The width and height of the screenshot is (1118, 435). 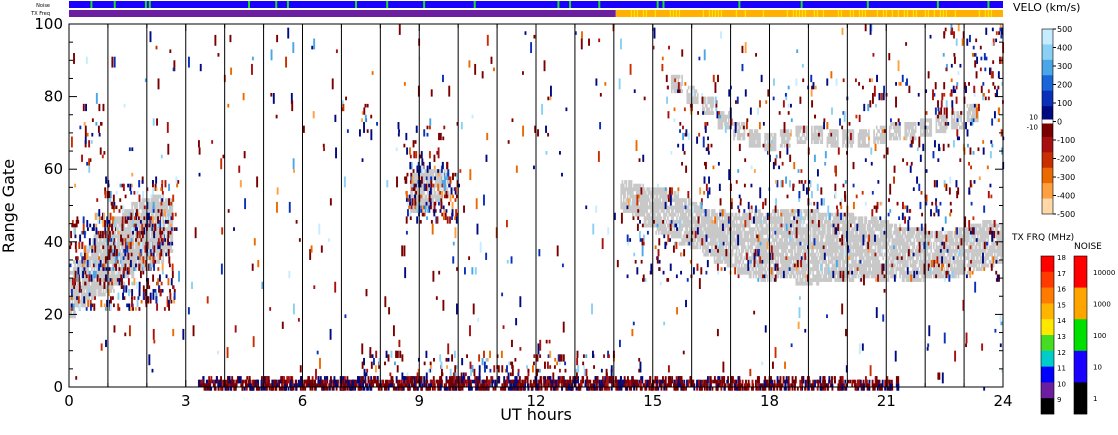 I want to click on txfreq-bar-tick, so click(x=898, y=13).